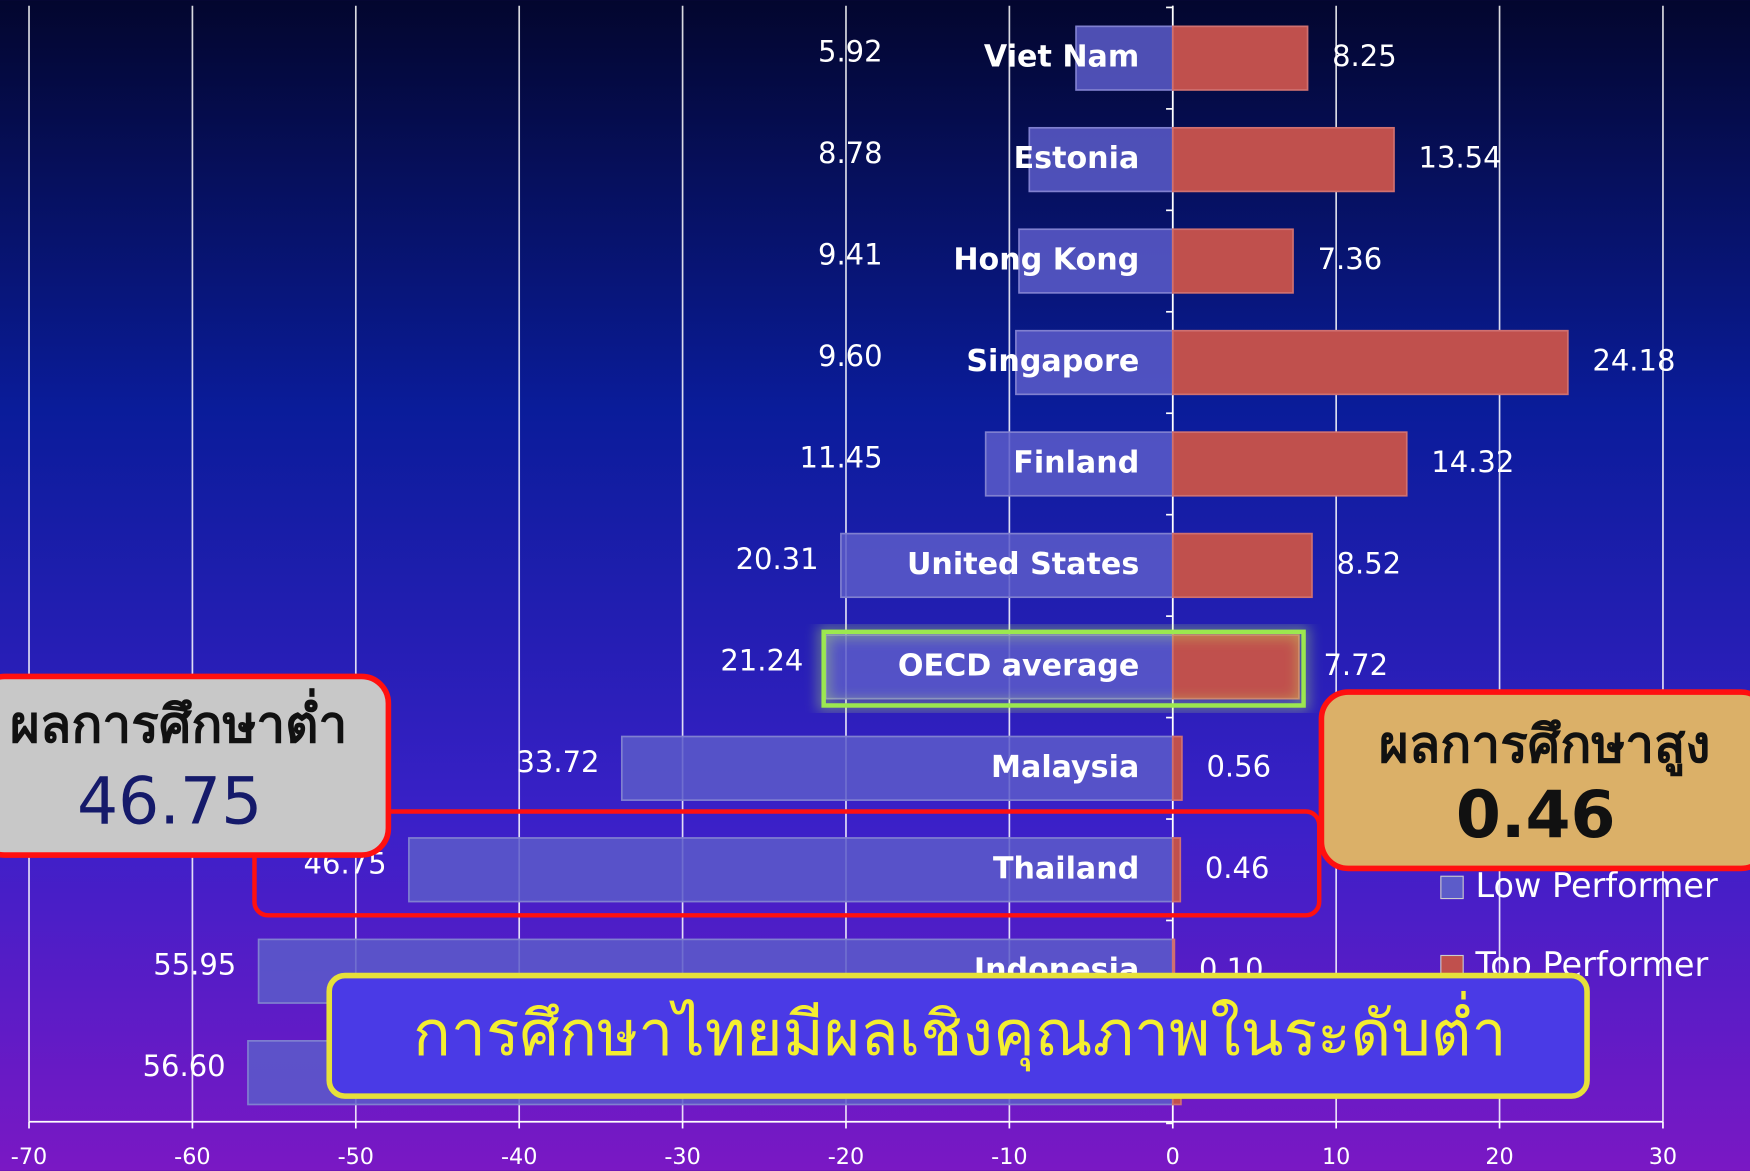 The height and width of the screenshot is (1171, 1750). What do you see at coordinates (1023, 564) in the screenshot?
I see `category-label: United States` at bounding box center [1023, 564].